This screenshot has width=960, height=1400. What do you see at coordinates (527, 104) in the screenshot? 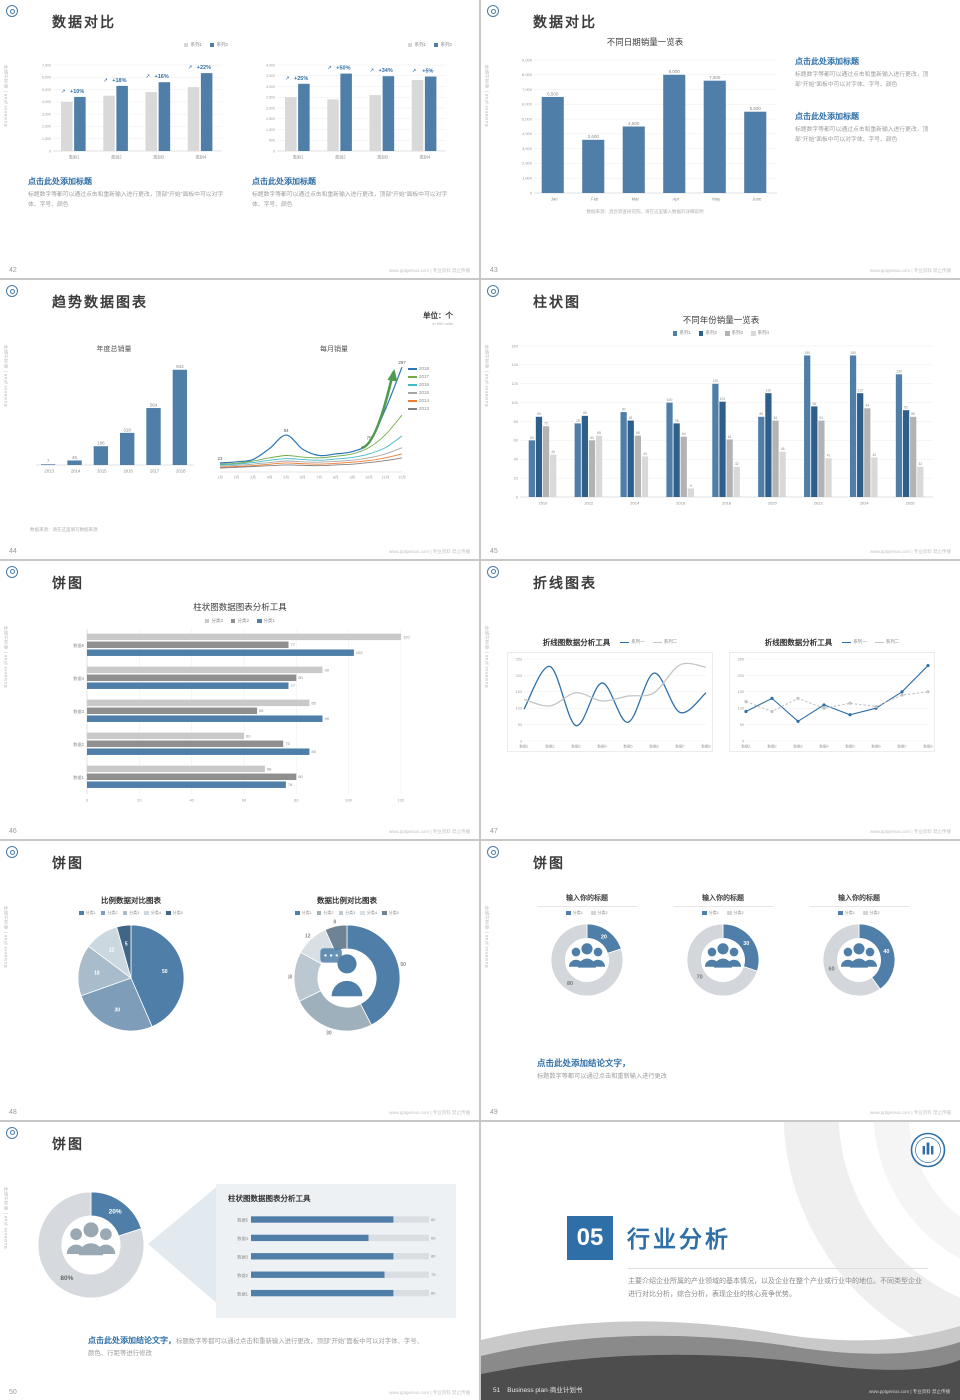
I see `svg-text: 6,000` at bounding box center [527, 104].